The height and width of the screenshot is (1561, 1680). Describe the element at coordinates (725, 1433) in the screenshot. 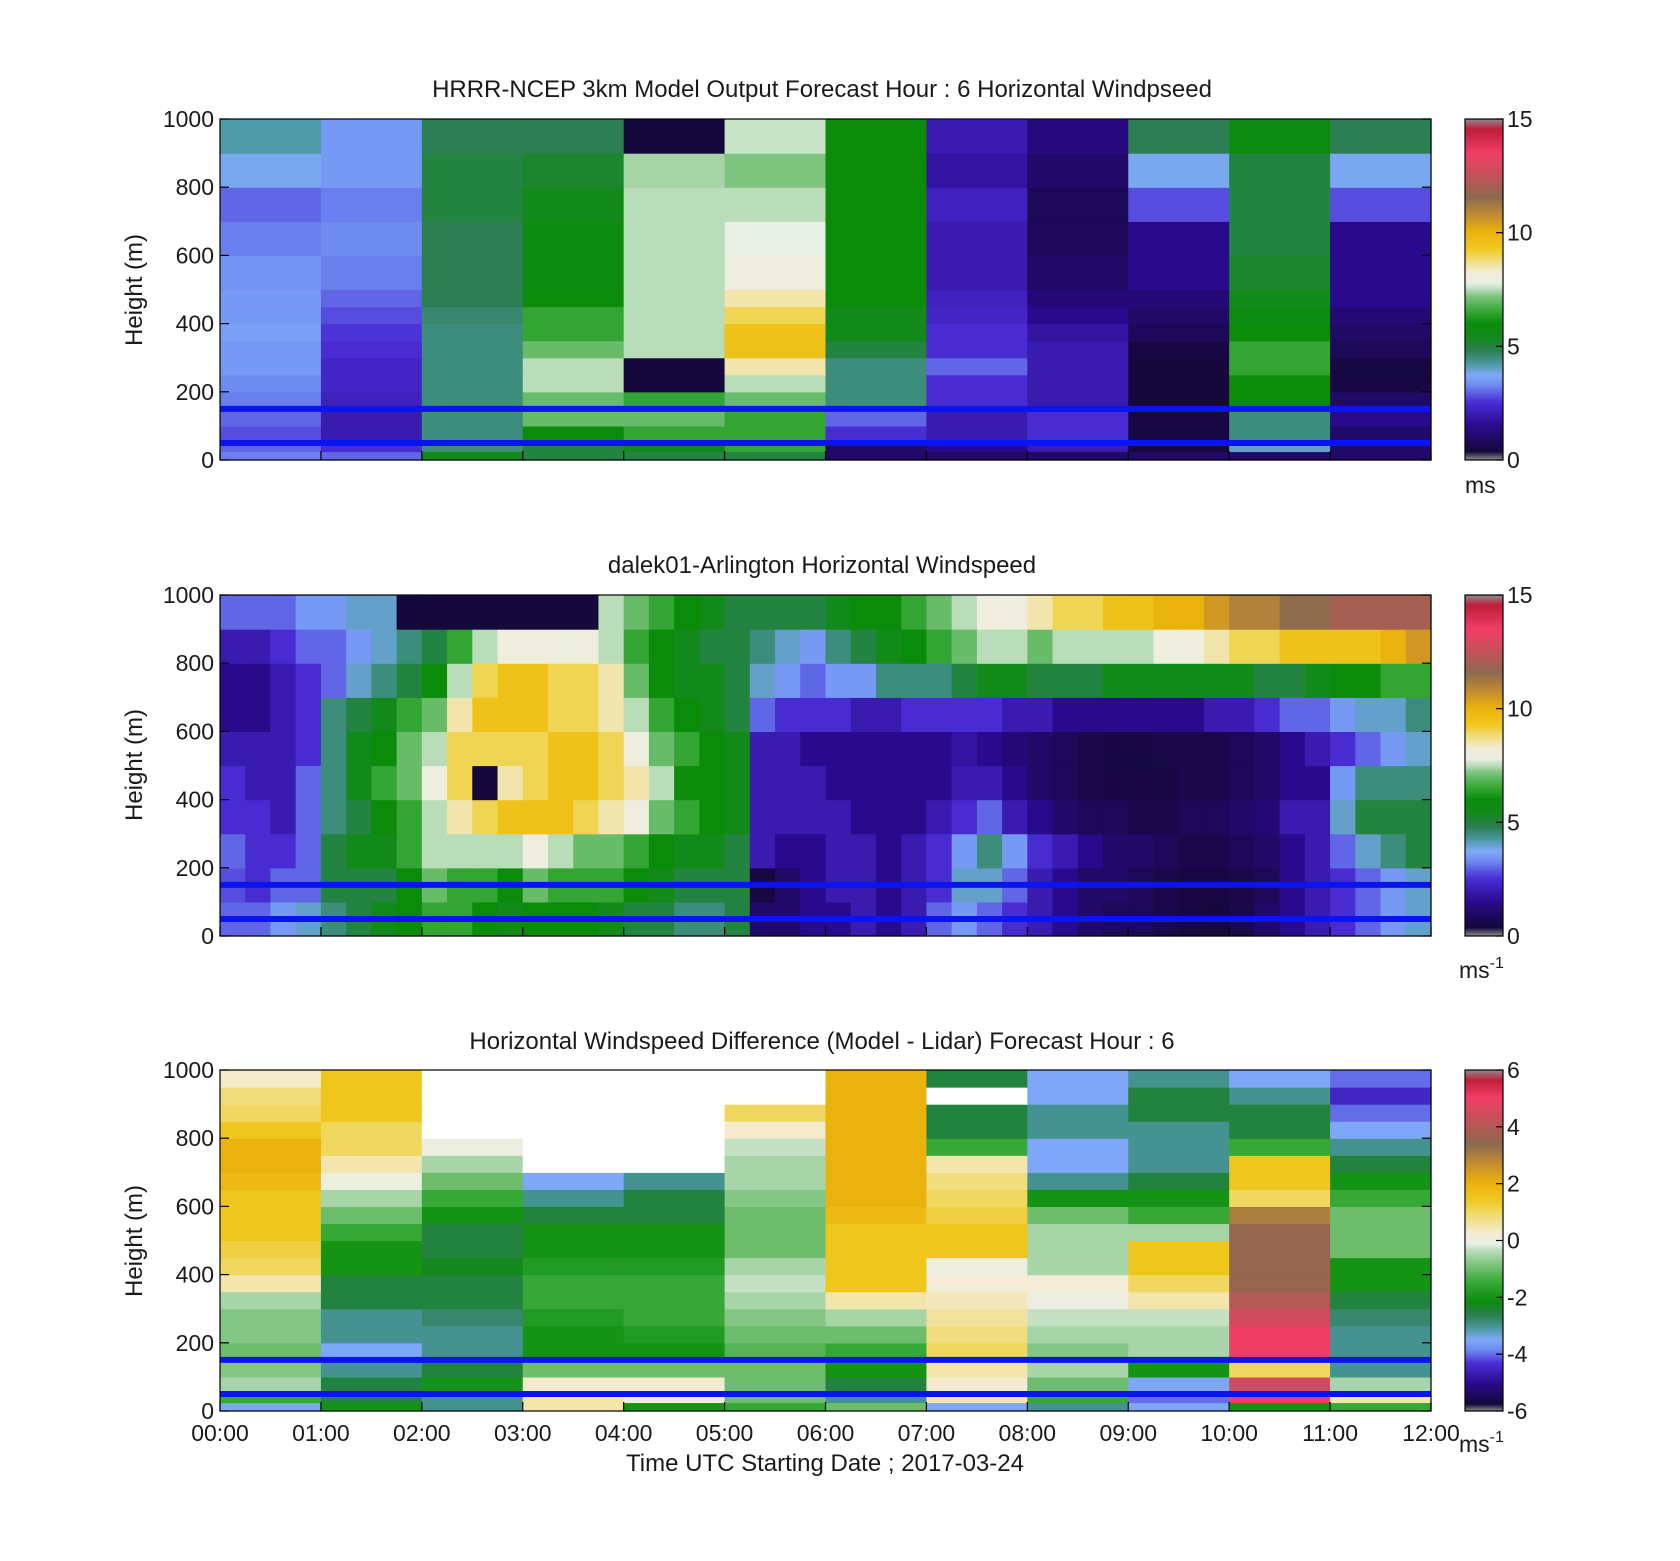

I see `panel-difference-x-tick-label: 05:00` at that location.